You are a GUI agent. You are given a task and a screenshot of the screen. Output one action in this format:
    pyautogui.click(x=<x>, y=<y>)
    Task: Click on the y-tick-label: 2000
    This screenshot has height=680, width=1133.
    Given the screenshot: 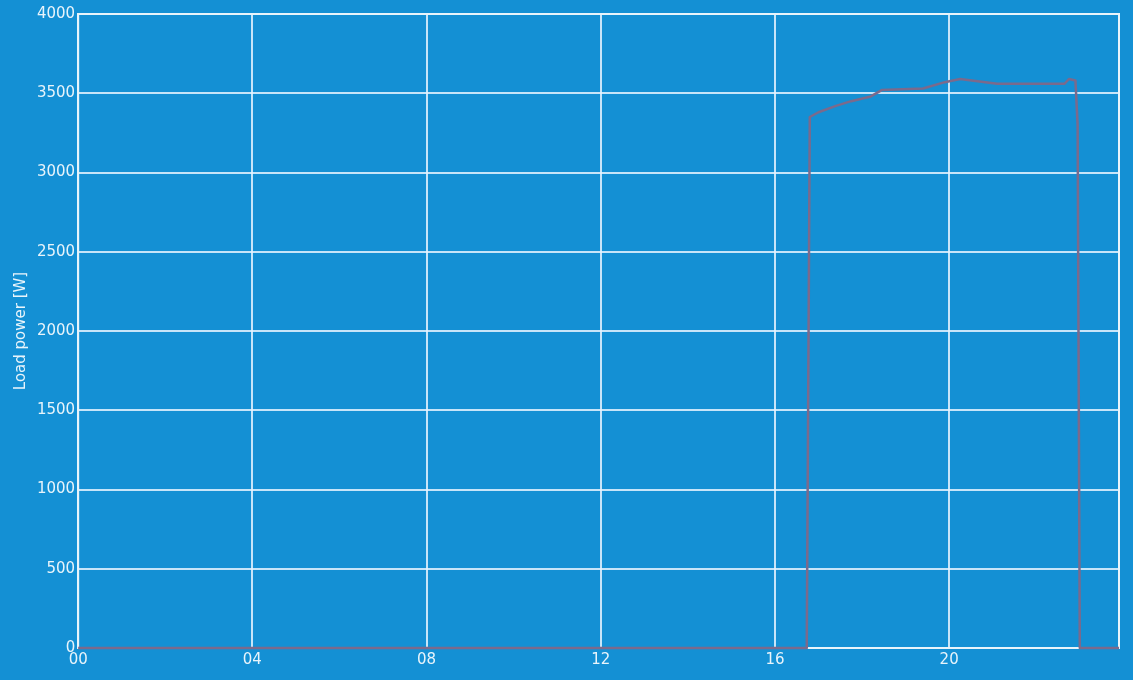 What is the action you would take?
    pyautogui.click(x=56, y=329)
    